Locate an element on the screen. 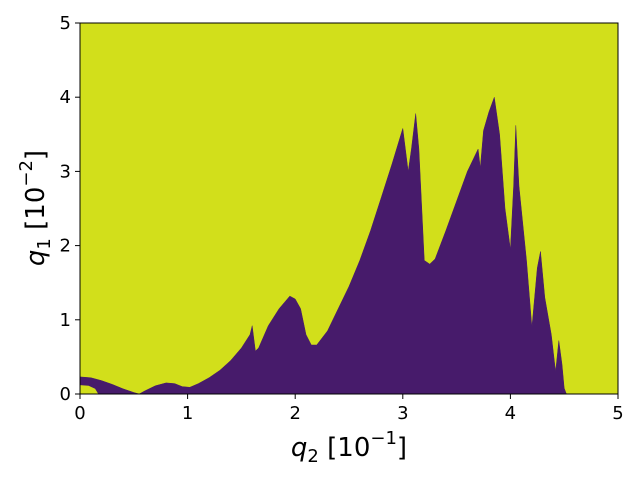 The image size is (640, 485). y-tick-label: 3 is located at coordinates (65, 171).